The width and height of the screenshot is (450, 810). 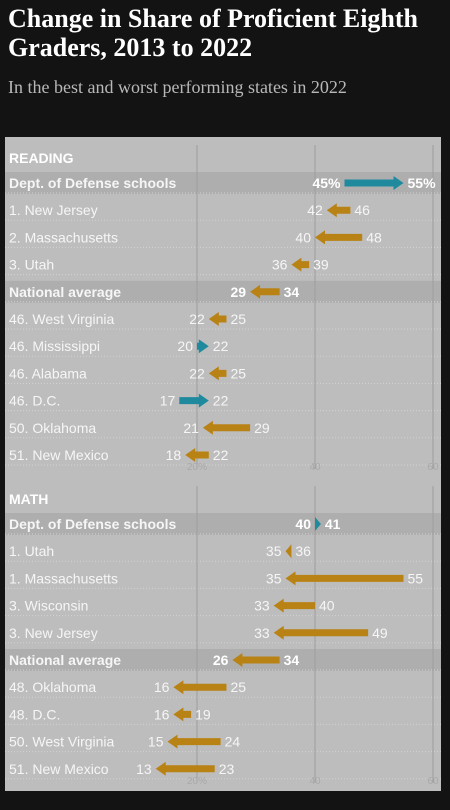 I want to click on row-label: 48. D.C., so click(x=34, y=714).